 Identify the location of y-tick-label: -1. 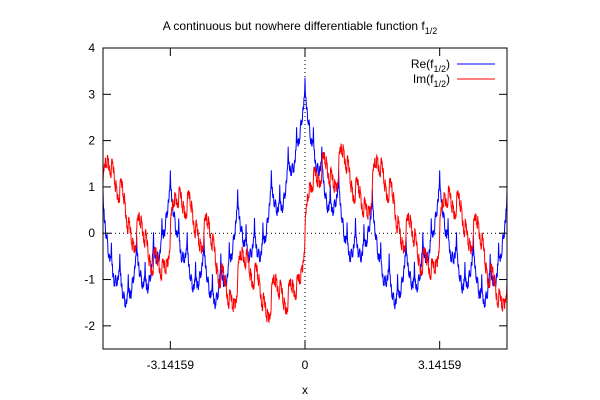
(89, 280).